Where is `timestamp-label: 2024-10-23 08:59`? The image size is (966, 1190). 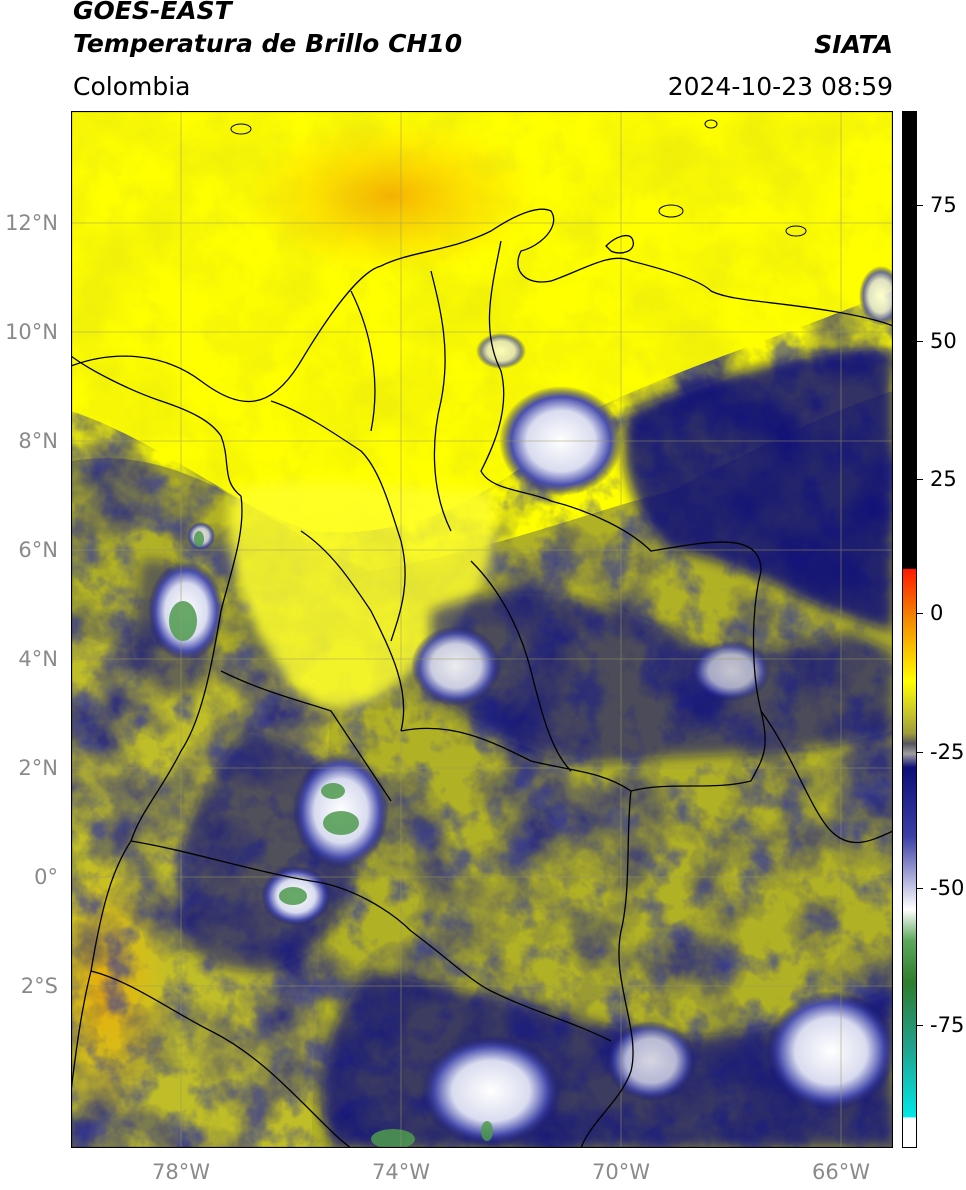 timestamp-label: 2024-10-23 08:59 is located at coordinates (780, 86).